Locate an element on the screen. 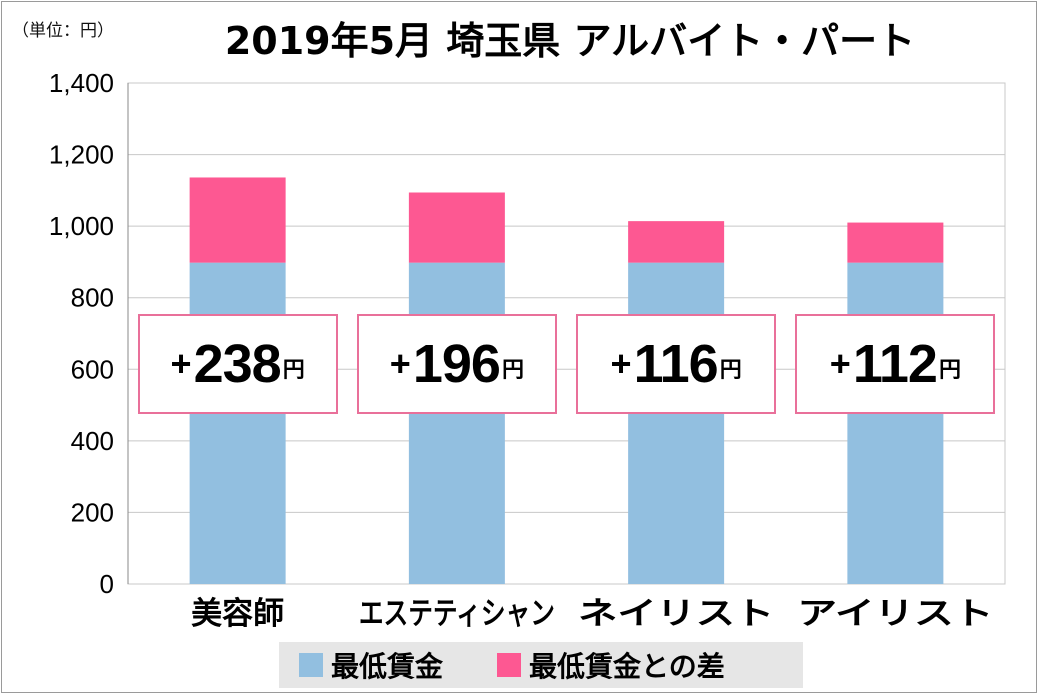  diff-annotation: +196 円 is located at coordinates (456, 364).